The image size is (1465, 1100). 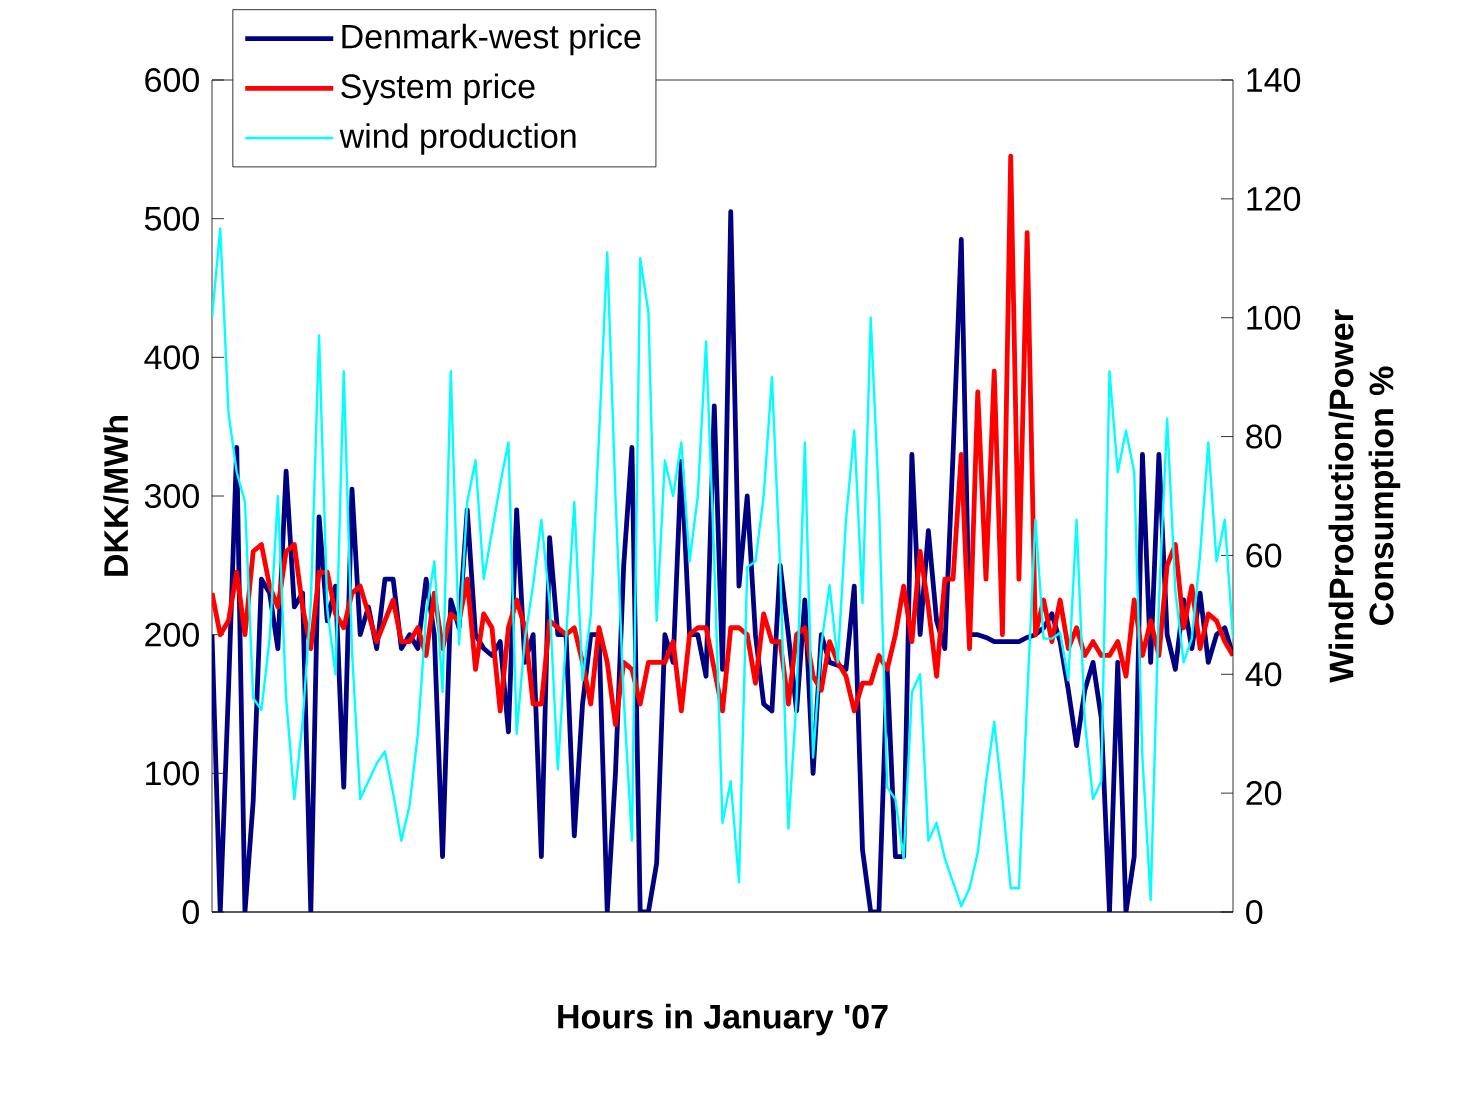 What do you see at coordinates (190, 912) in the screenshot?
I see `y-tick-label: 0` at bounding box center [190, 912].